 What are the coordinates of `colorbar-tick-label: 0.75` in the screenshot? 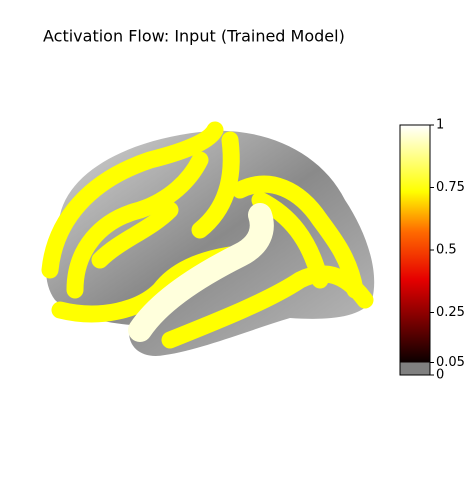 It's located at (450, 187).